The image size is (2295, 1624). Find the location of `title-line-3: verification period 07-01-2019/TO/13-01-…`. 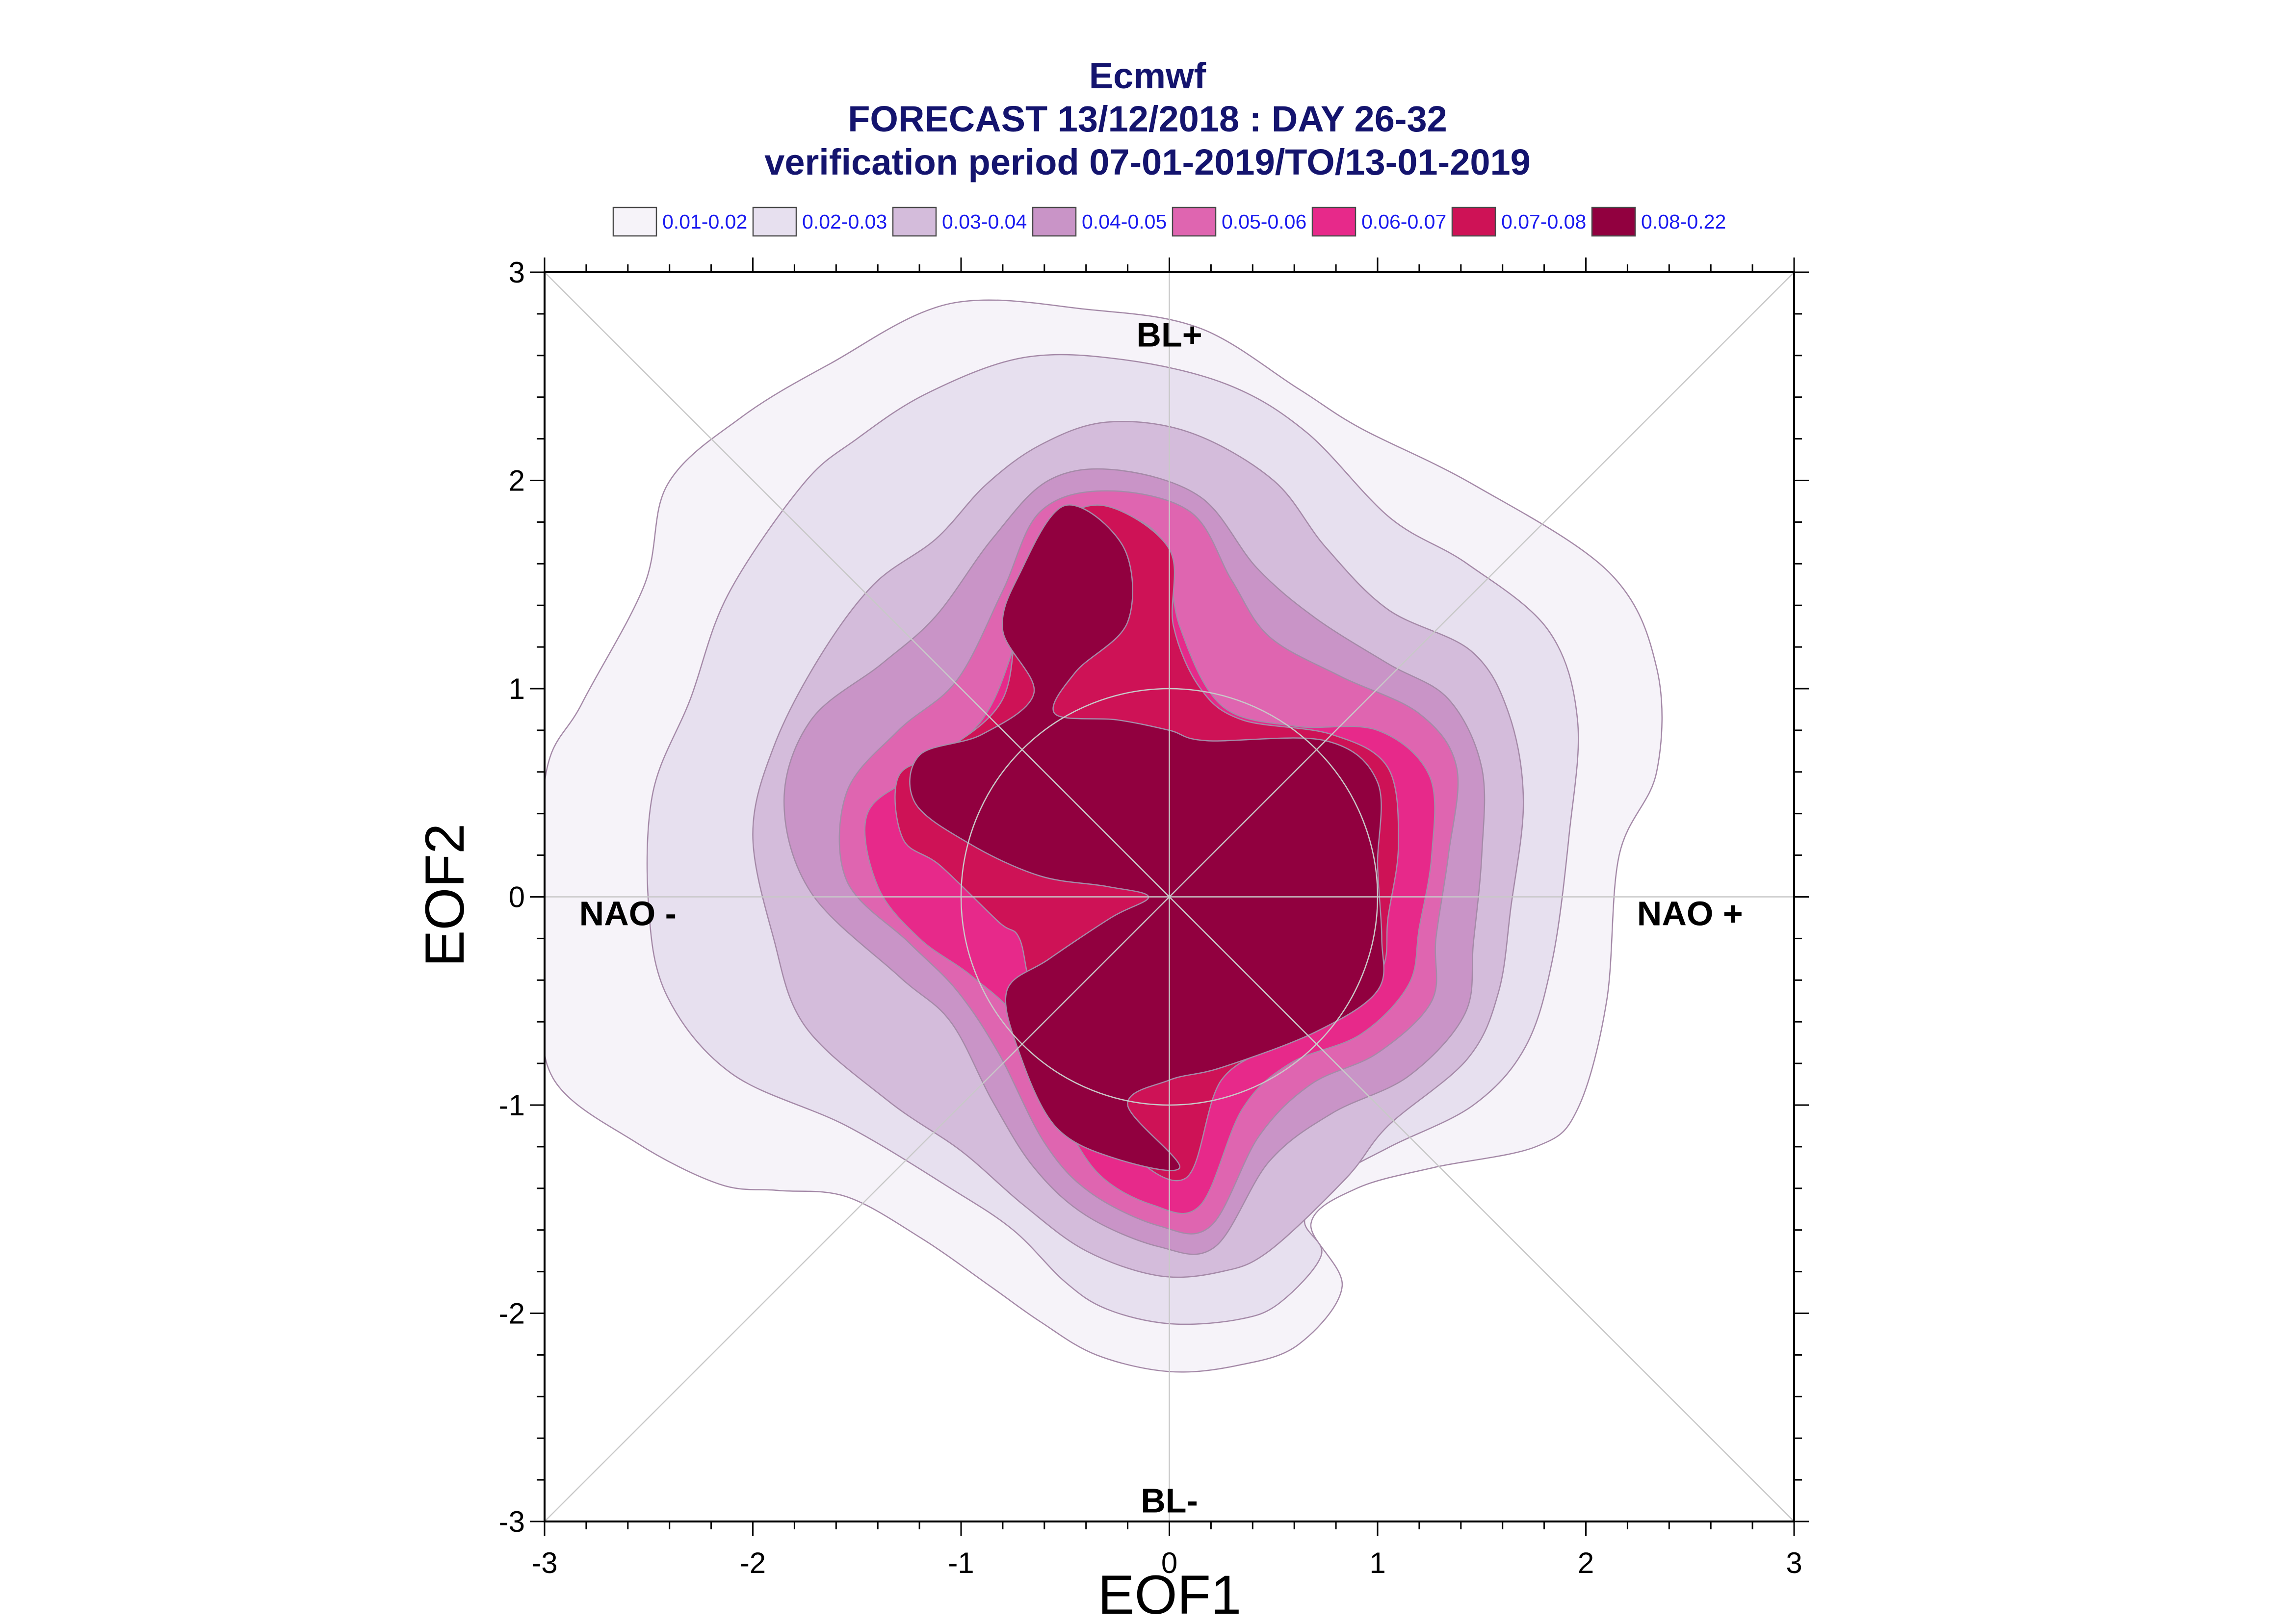

title-line-3: verification period 07-01-2019/TO/13-01-… is located at coordinates (1147, 162).